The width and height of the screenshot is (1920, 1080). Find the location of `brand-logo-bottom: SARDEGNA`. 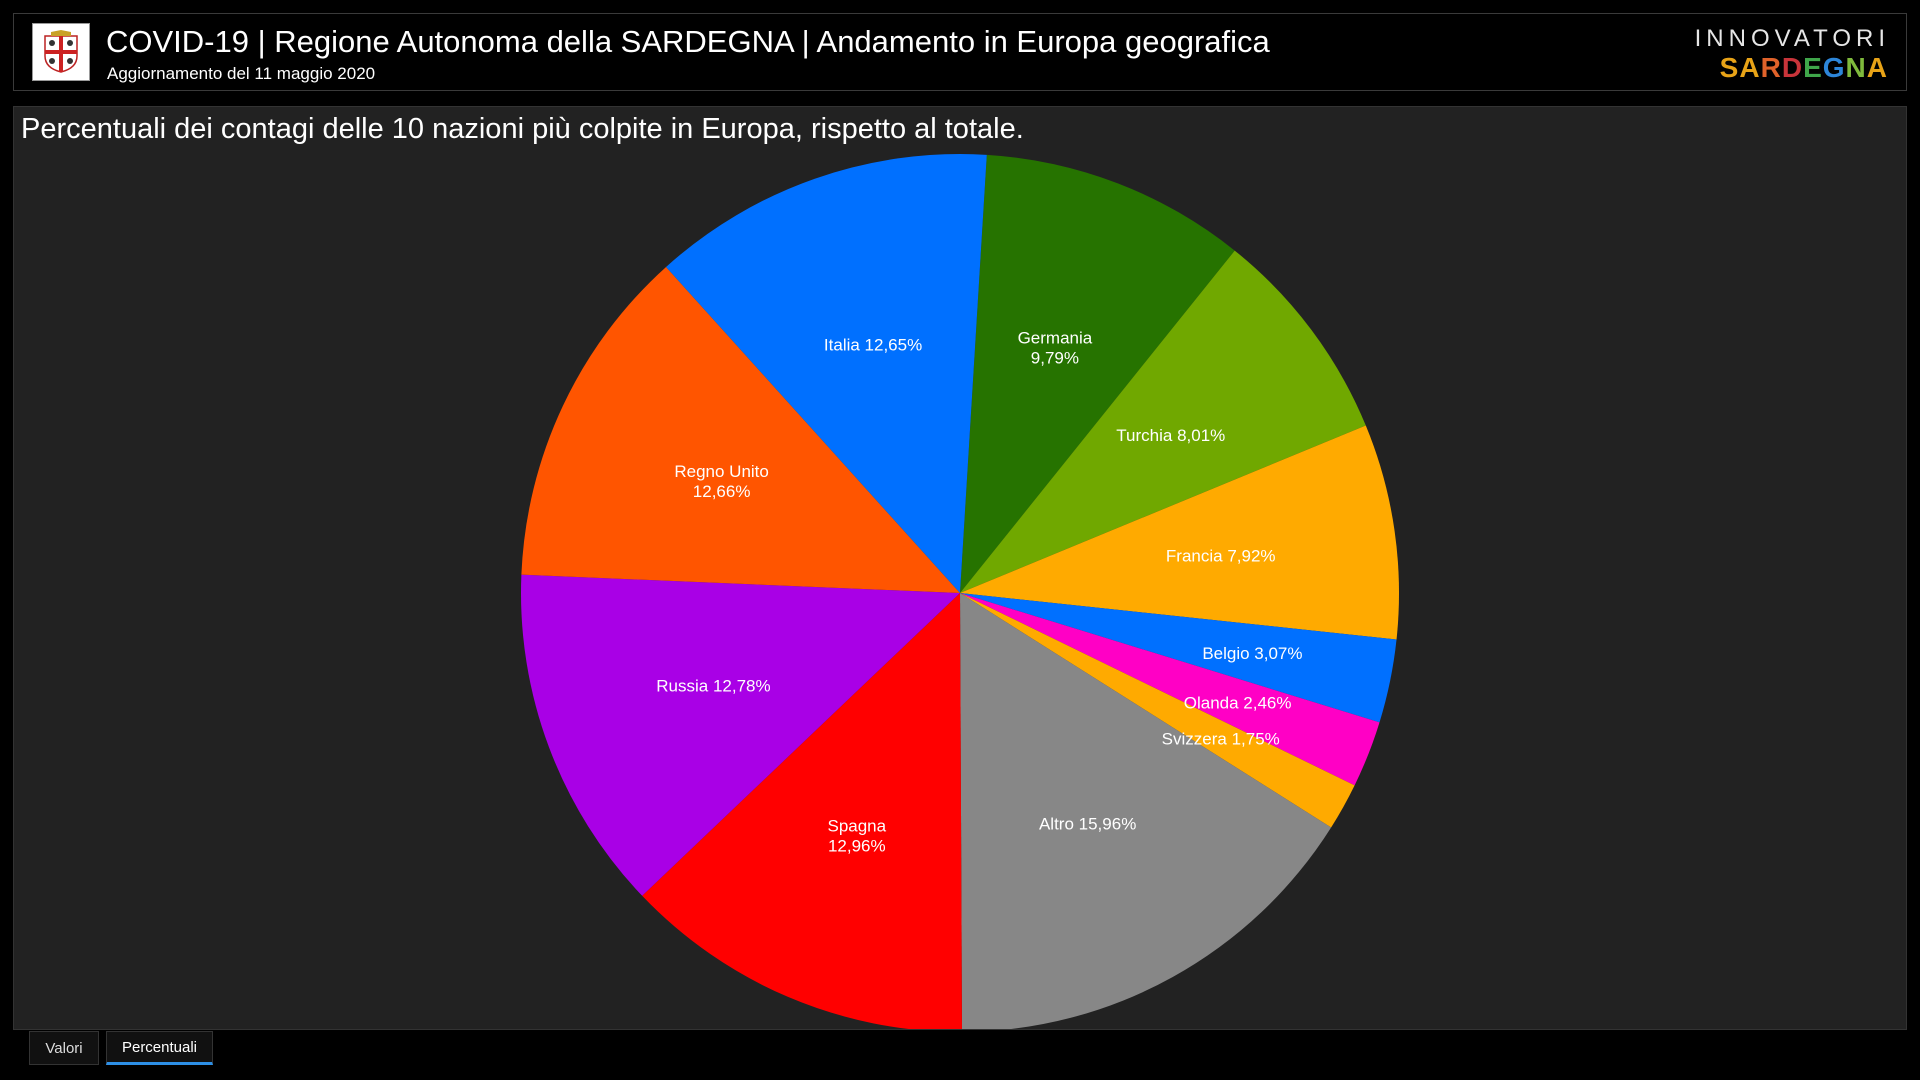

brand-logo-bottom: SARDEGNA is located at coordinates (1804, 68).